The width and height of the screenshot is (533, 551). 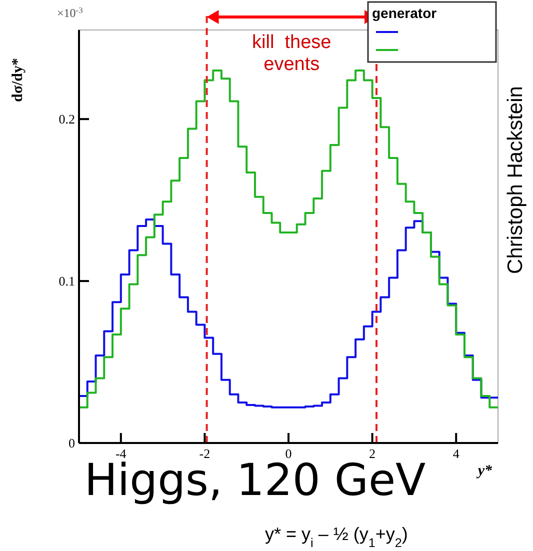 What do you see at coordinates (66, 281) in the screenshot?
I see `y-tick-label: 0.1` at bounding box center [66, 281].